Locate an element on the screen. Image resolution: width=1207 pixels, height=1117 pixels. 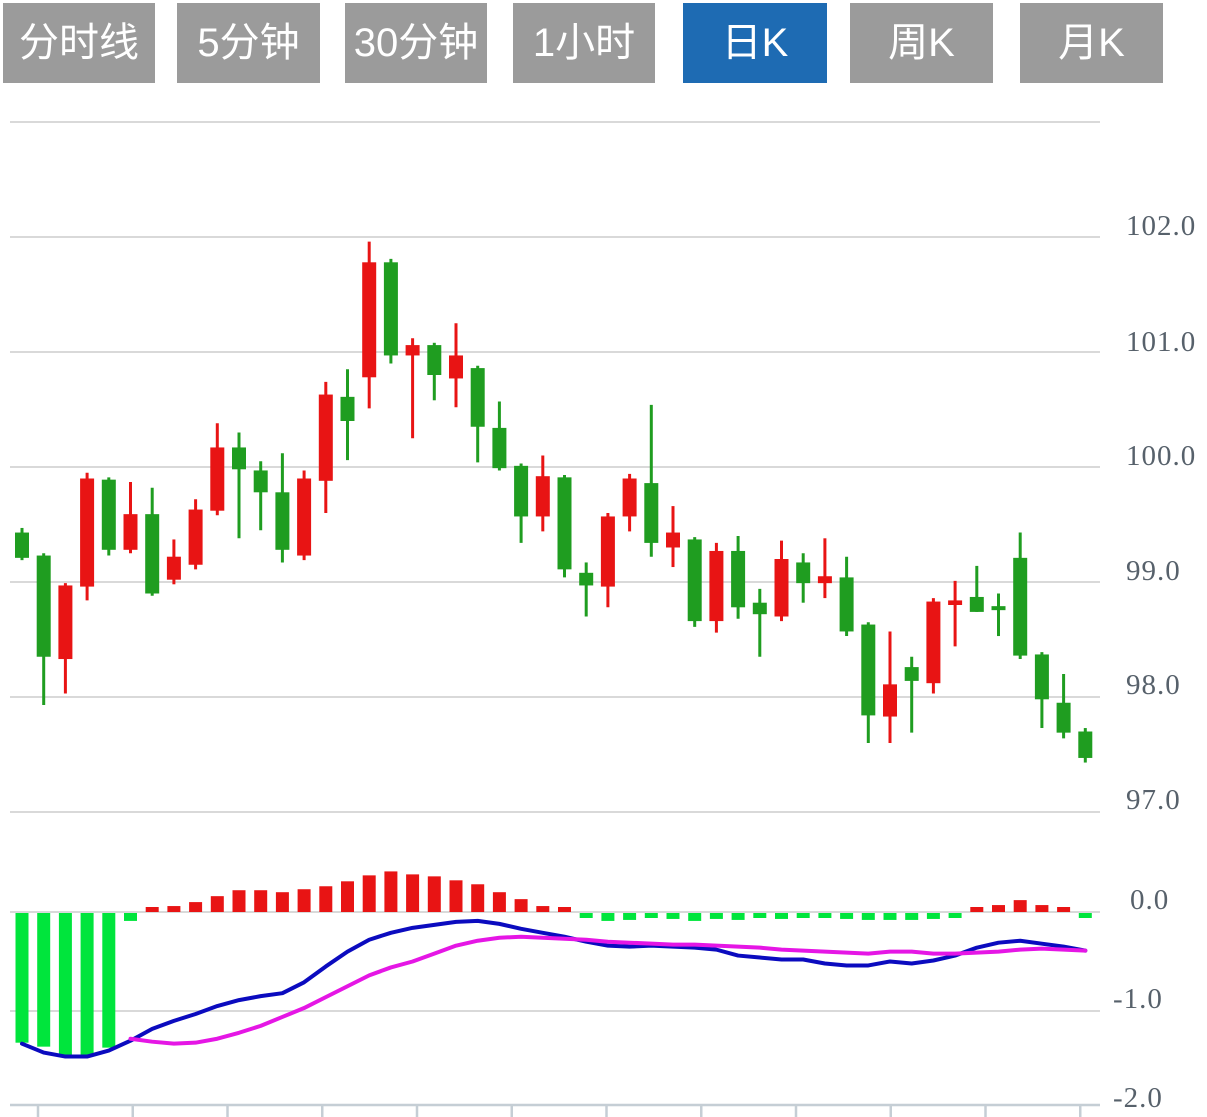
period-tabbar: 分时线 5分钟 30分钟 1小时 日K 周K 月K is located at coordinates (603, 43).